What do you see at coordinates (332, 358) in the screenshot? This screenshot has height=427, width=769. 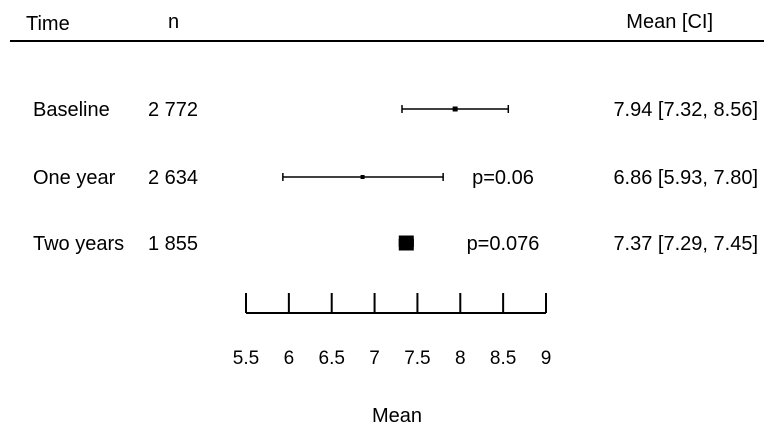 I see `x-tick-label: 6.5` at bounding box center [332, 358].